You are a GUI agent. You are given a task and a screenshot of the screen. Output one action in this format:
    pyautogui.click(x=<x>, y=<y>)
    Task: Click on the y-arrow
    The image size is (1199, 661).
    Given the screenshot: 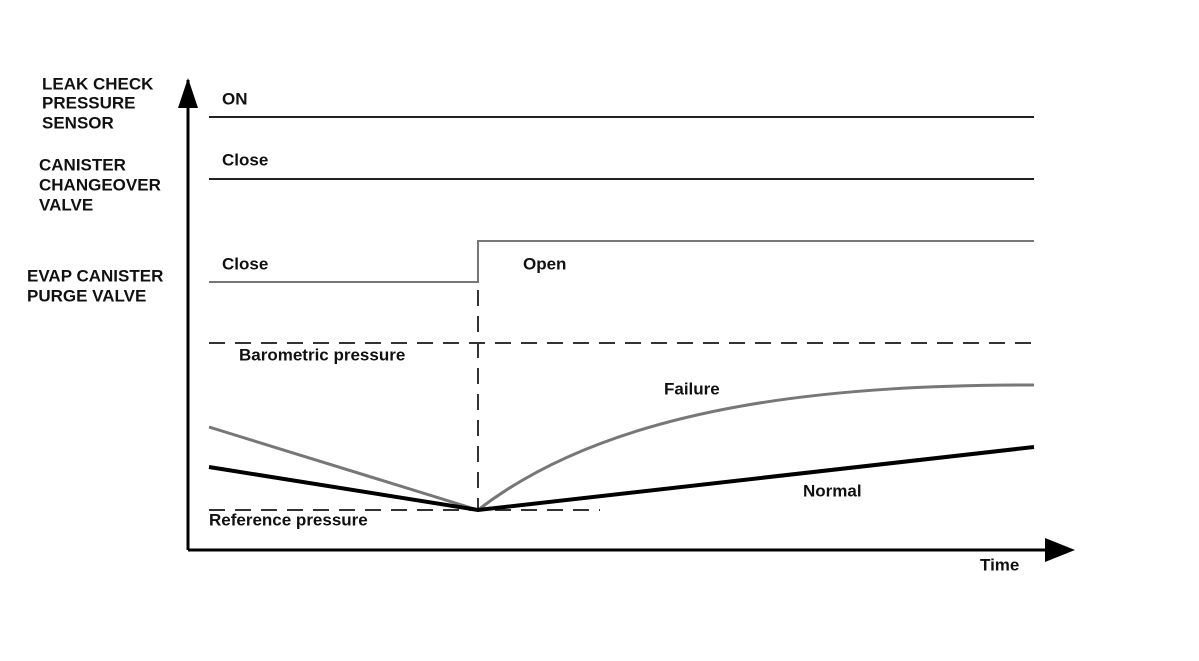 What is the action you would take?
    pyautogui.click(x=188, y=93)
    